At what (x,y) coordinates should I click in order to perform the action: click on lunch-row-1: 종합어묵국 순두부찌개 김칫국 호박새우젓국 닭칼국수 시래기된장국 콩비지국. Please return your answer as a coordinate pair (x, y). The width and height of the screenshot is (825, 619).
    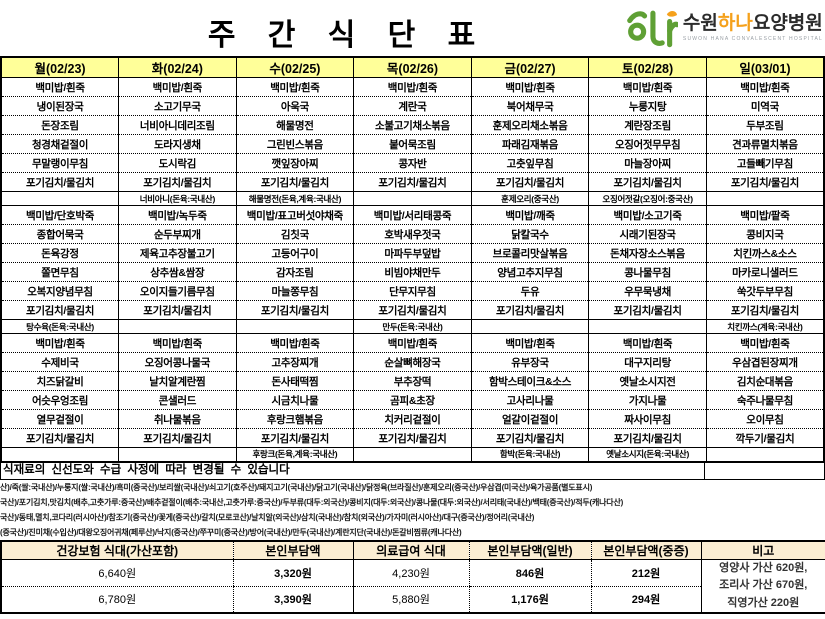
    Looking at the image, I should click on (412, 234).